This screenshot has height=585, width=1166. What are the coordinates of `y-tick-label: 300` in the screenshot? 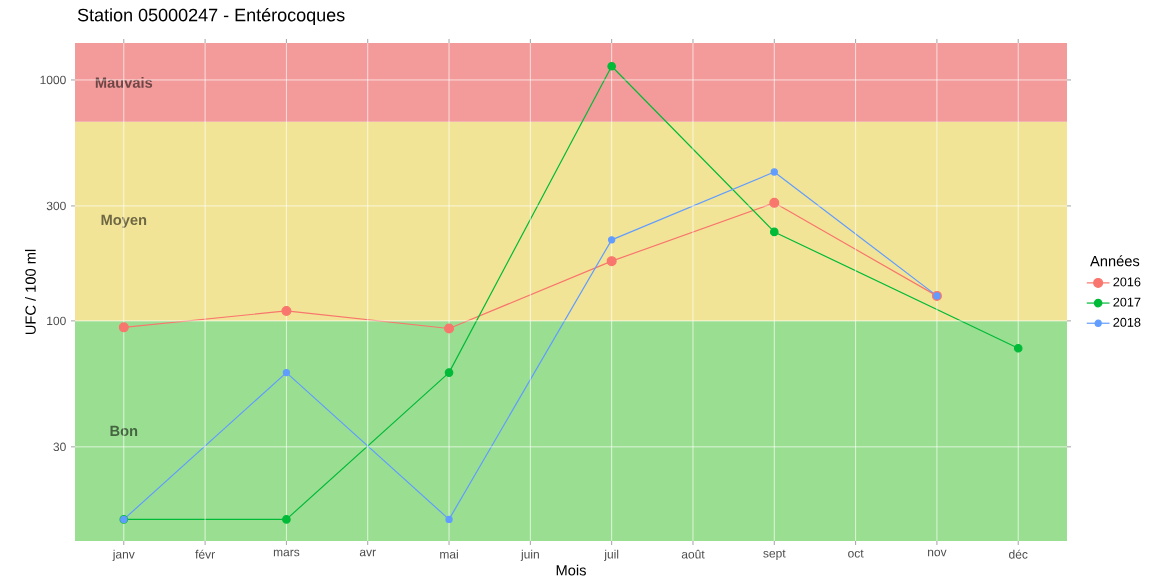 It's located at (56, 206).